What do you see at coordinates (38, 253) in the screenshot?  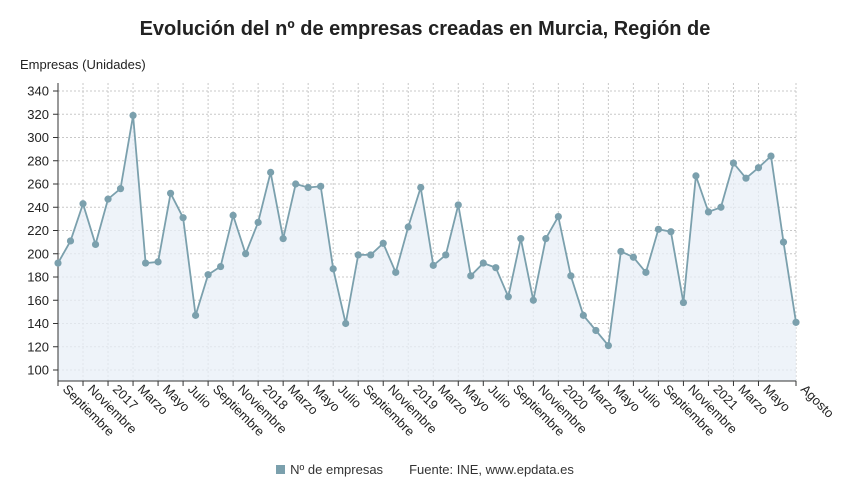 I see `y-tick-label: 200` at bounding box center [38, 253].